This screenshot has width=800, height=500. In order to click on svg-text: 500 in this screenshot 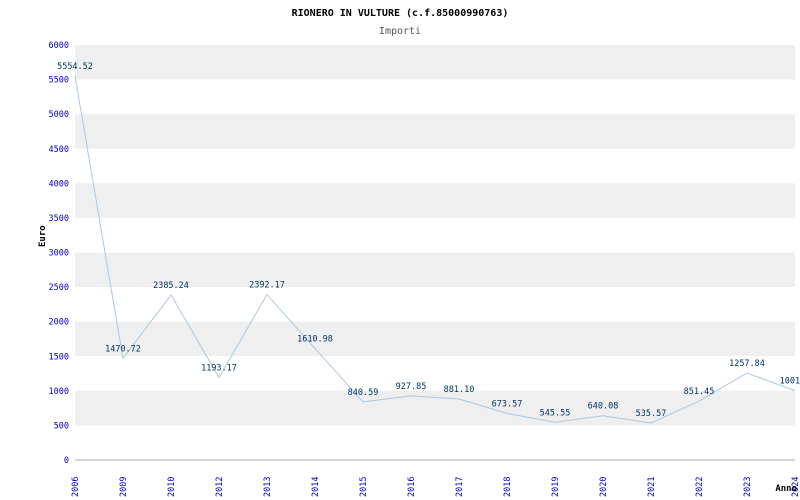, I will do `click(61, 426)`.